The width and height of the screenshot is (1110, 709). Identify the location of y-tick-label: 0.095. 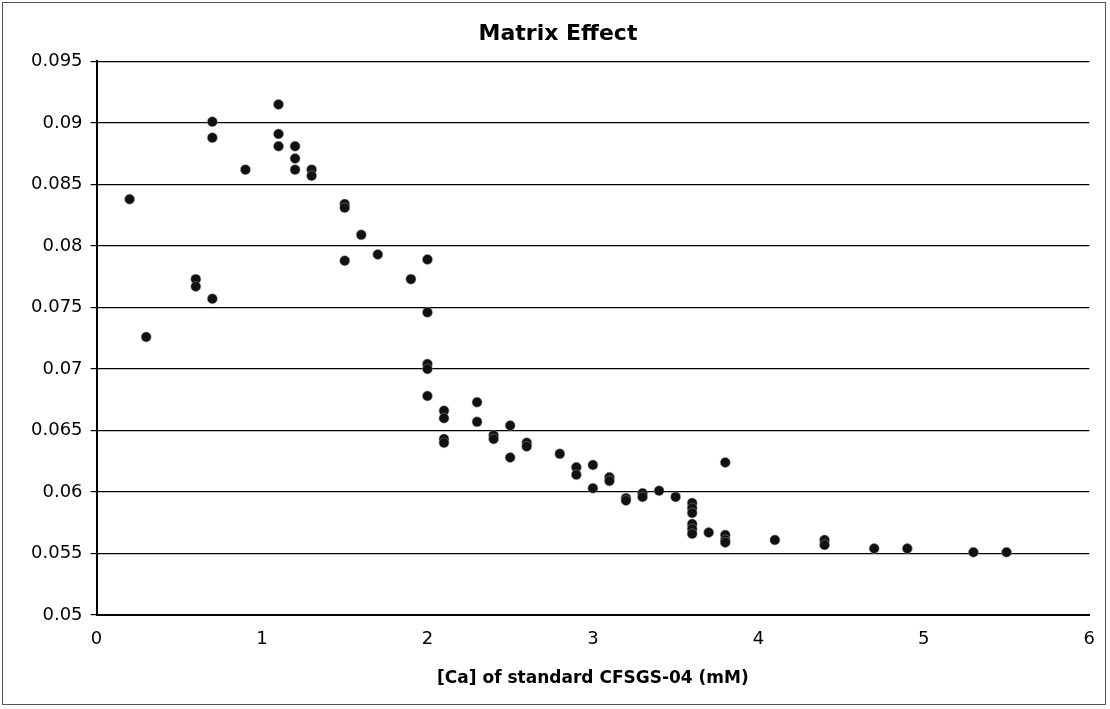
(57, 60).